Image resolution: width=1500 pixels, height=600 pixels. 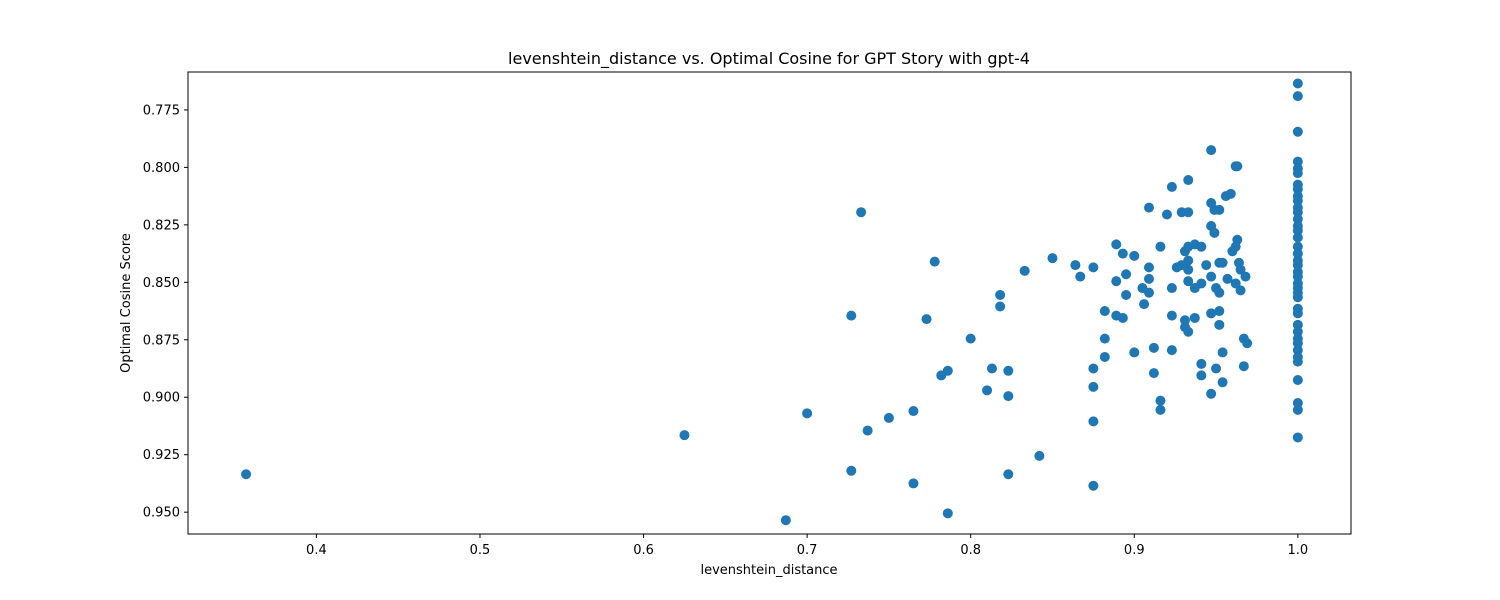 I want to click on y-axis-ticks: 0.775 0.800 0.825 0.850 0.875 0.900 0.925 0.950, so click(x=165, y=312).